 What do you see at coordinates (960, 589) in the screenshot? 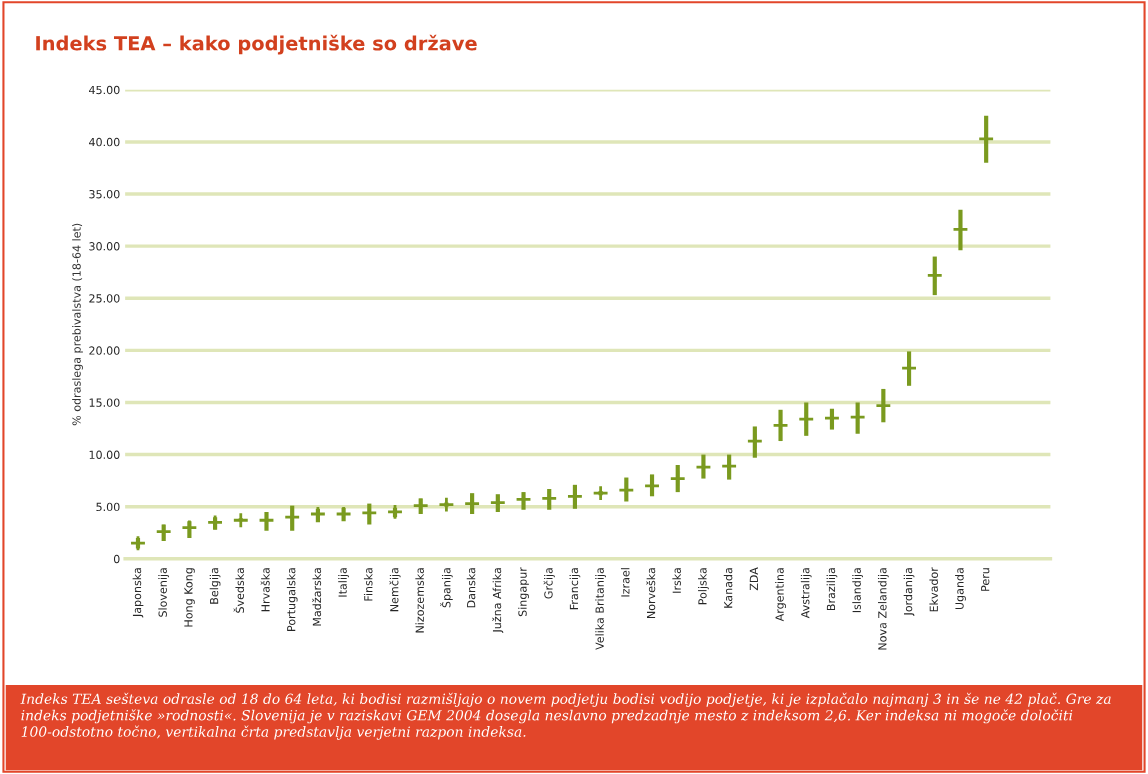
I see `x-tick-label: Uganda` at bounding box center [960, 589].